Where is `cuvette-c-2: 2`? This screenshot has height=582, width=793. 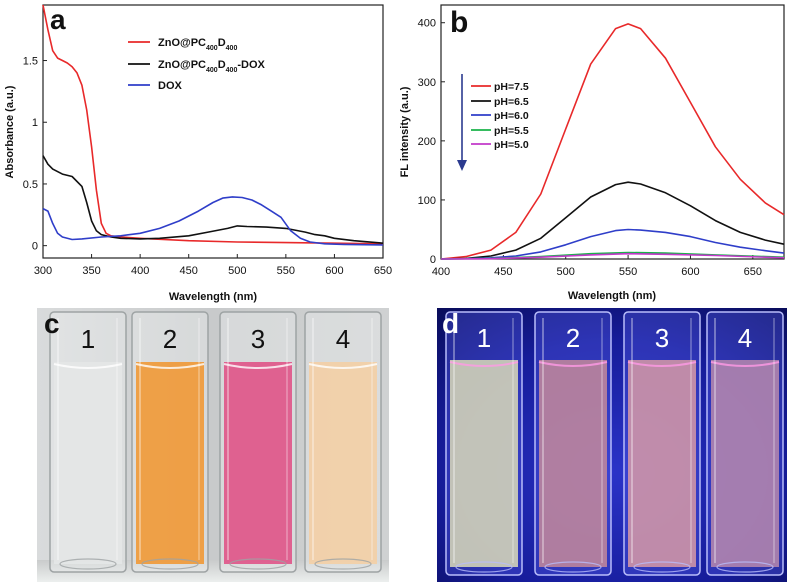
cuvette-c-2: 2 is located at coordinates (170, 442).